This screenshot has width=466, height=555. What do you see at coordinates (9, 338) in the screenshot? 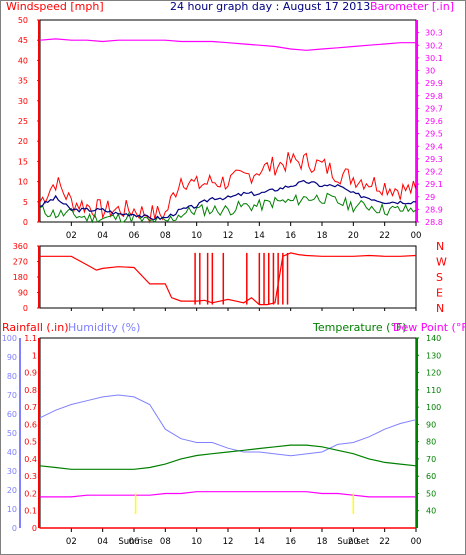
I see `humidity-y-tick: 100` at bounding box center [9, 338].